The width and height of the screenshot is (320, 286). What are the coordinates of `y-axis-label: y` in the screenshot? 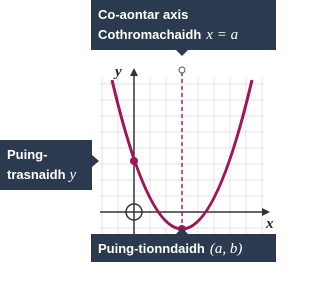 It's located at (117, 72).